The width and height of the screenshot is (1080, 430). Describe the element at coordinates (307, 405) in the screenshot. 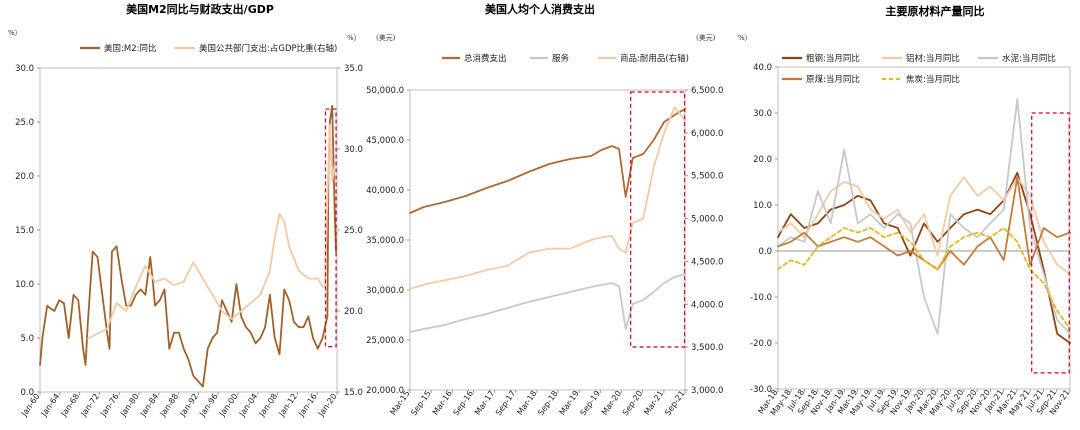

I see `x-tick-label: Jan-16` at that location.